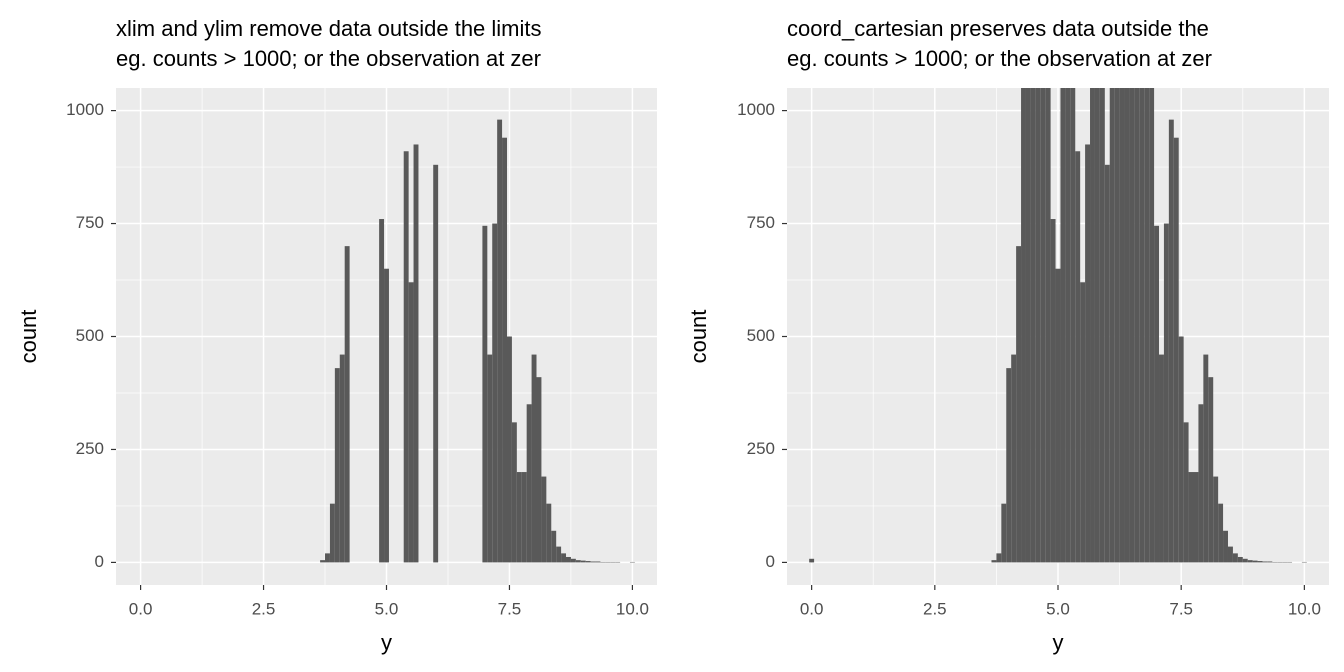  What do you see at coordinates (141, 608) in the screenshot?
I see `x-tick-label: 0.0` at bounding box center [141, 608].